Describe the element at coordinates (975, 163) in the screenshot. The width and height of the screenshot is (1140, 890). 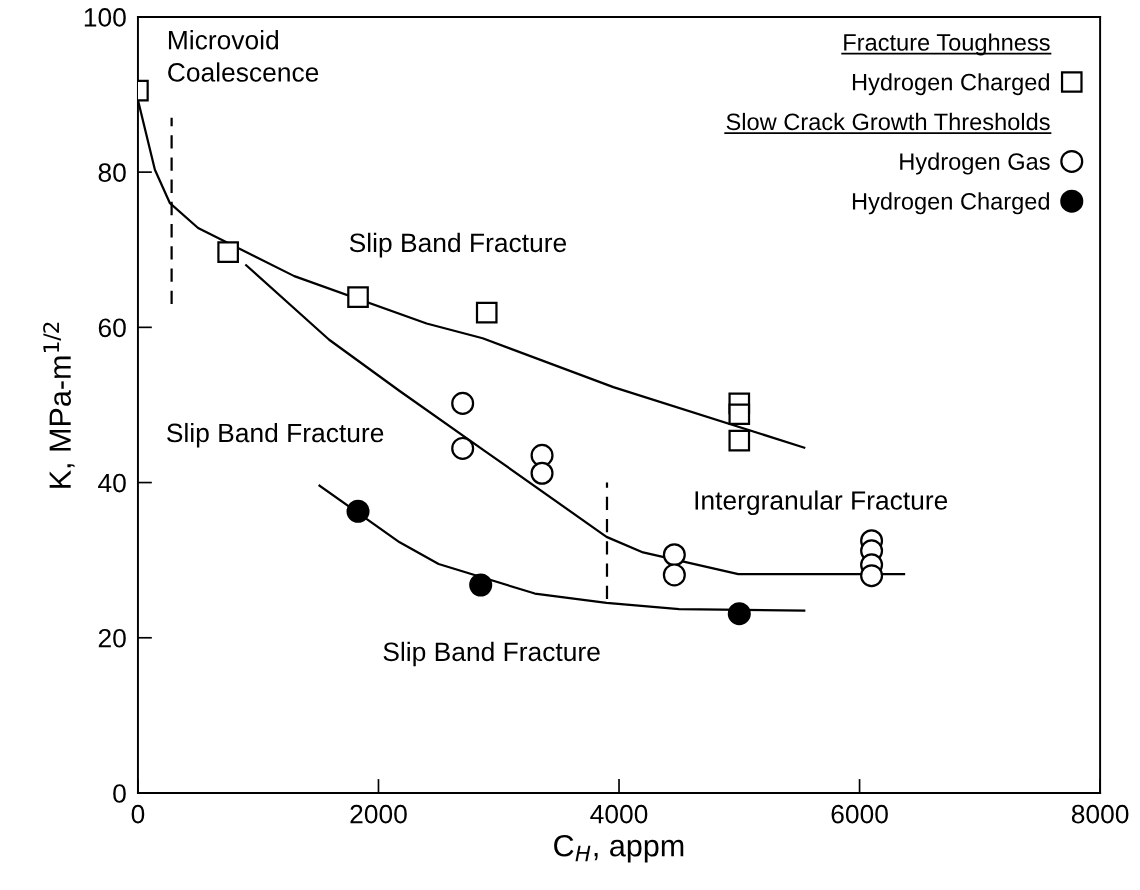
I see `legend-label: Hydrogen Gas` at that location.